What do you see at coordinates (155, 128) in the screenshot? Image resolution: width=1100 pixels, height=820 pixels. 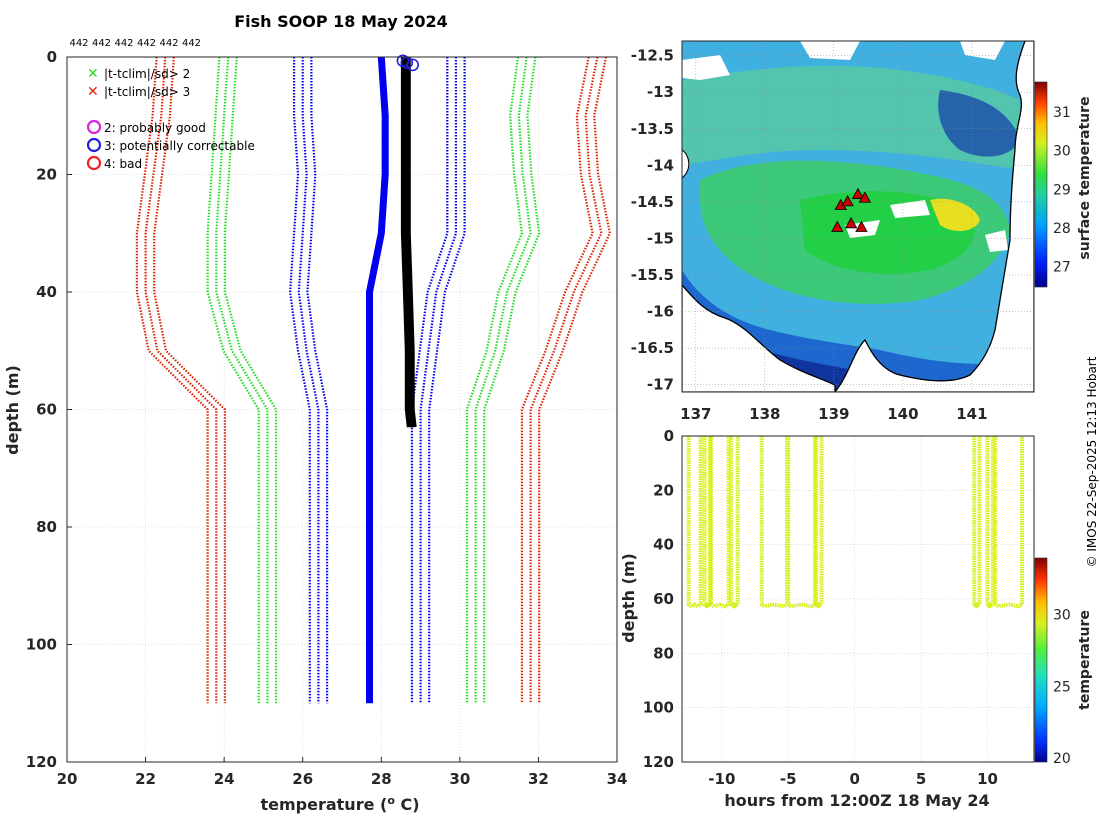 I see `legend-flag2-label: 2: probably good` at bounding box center [155, 128].